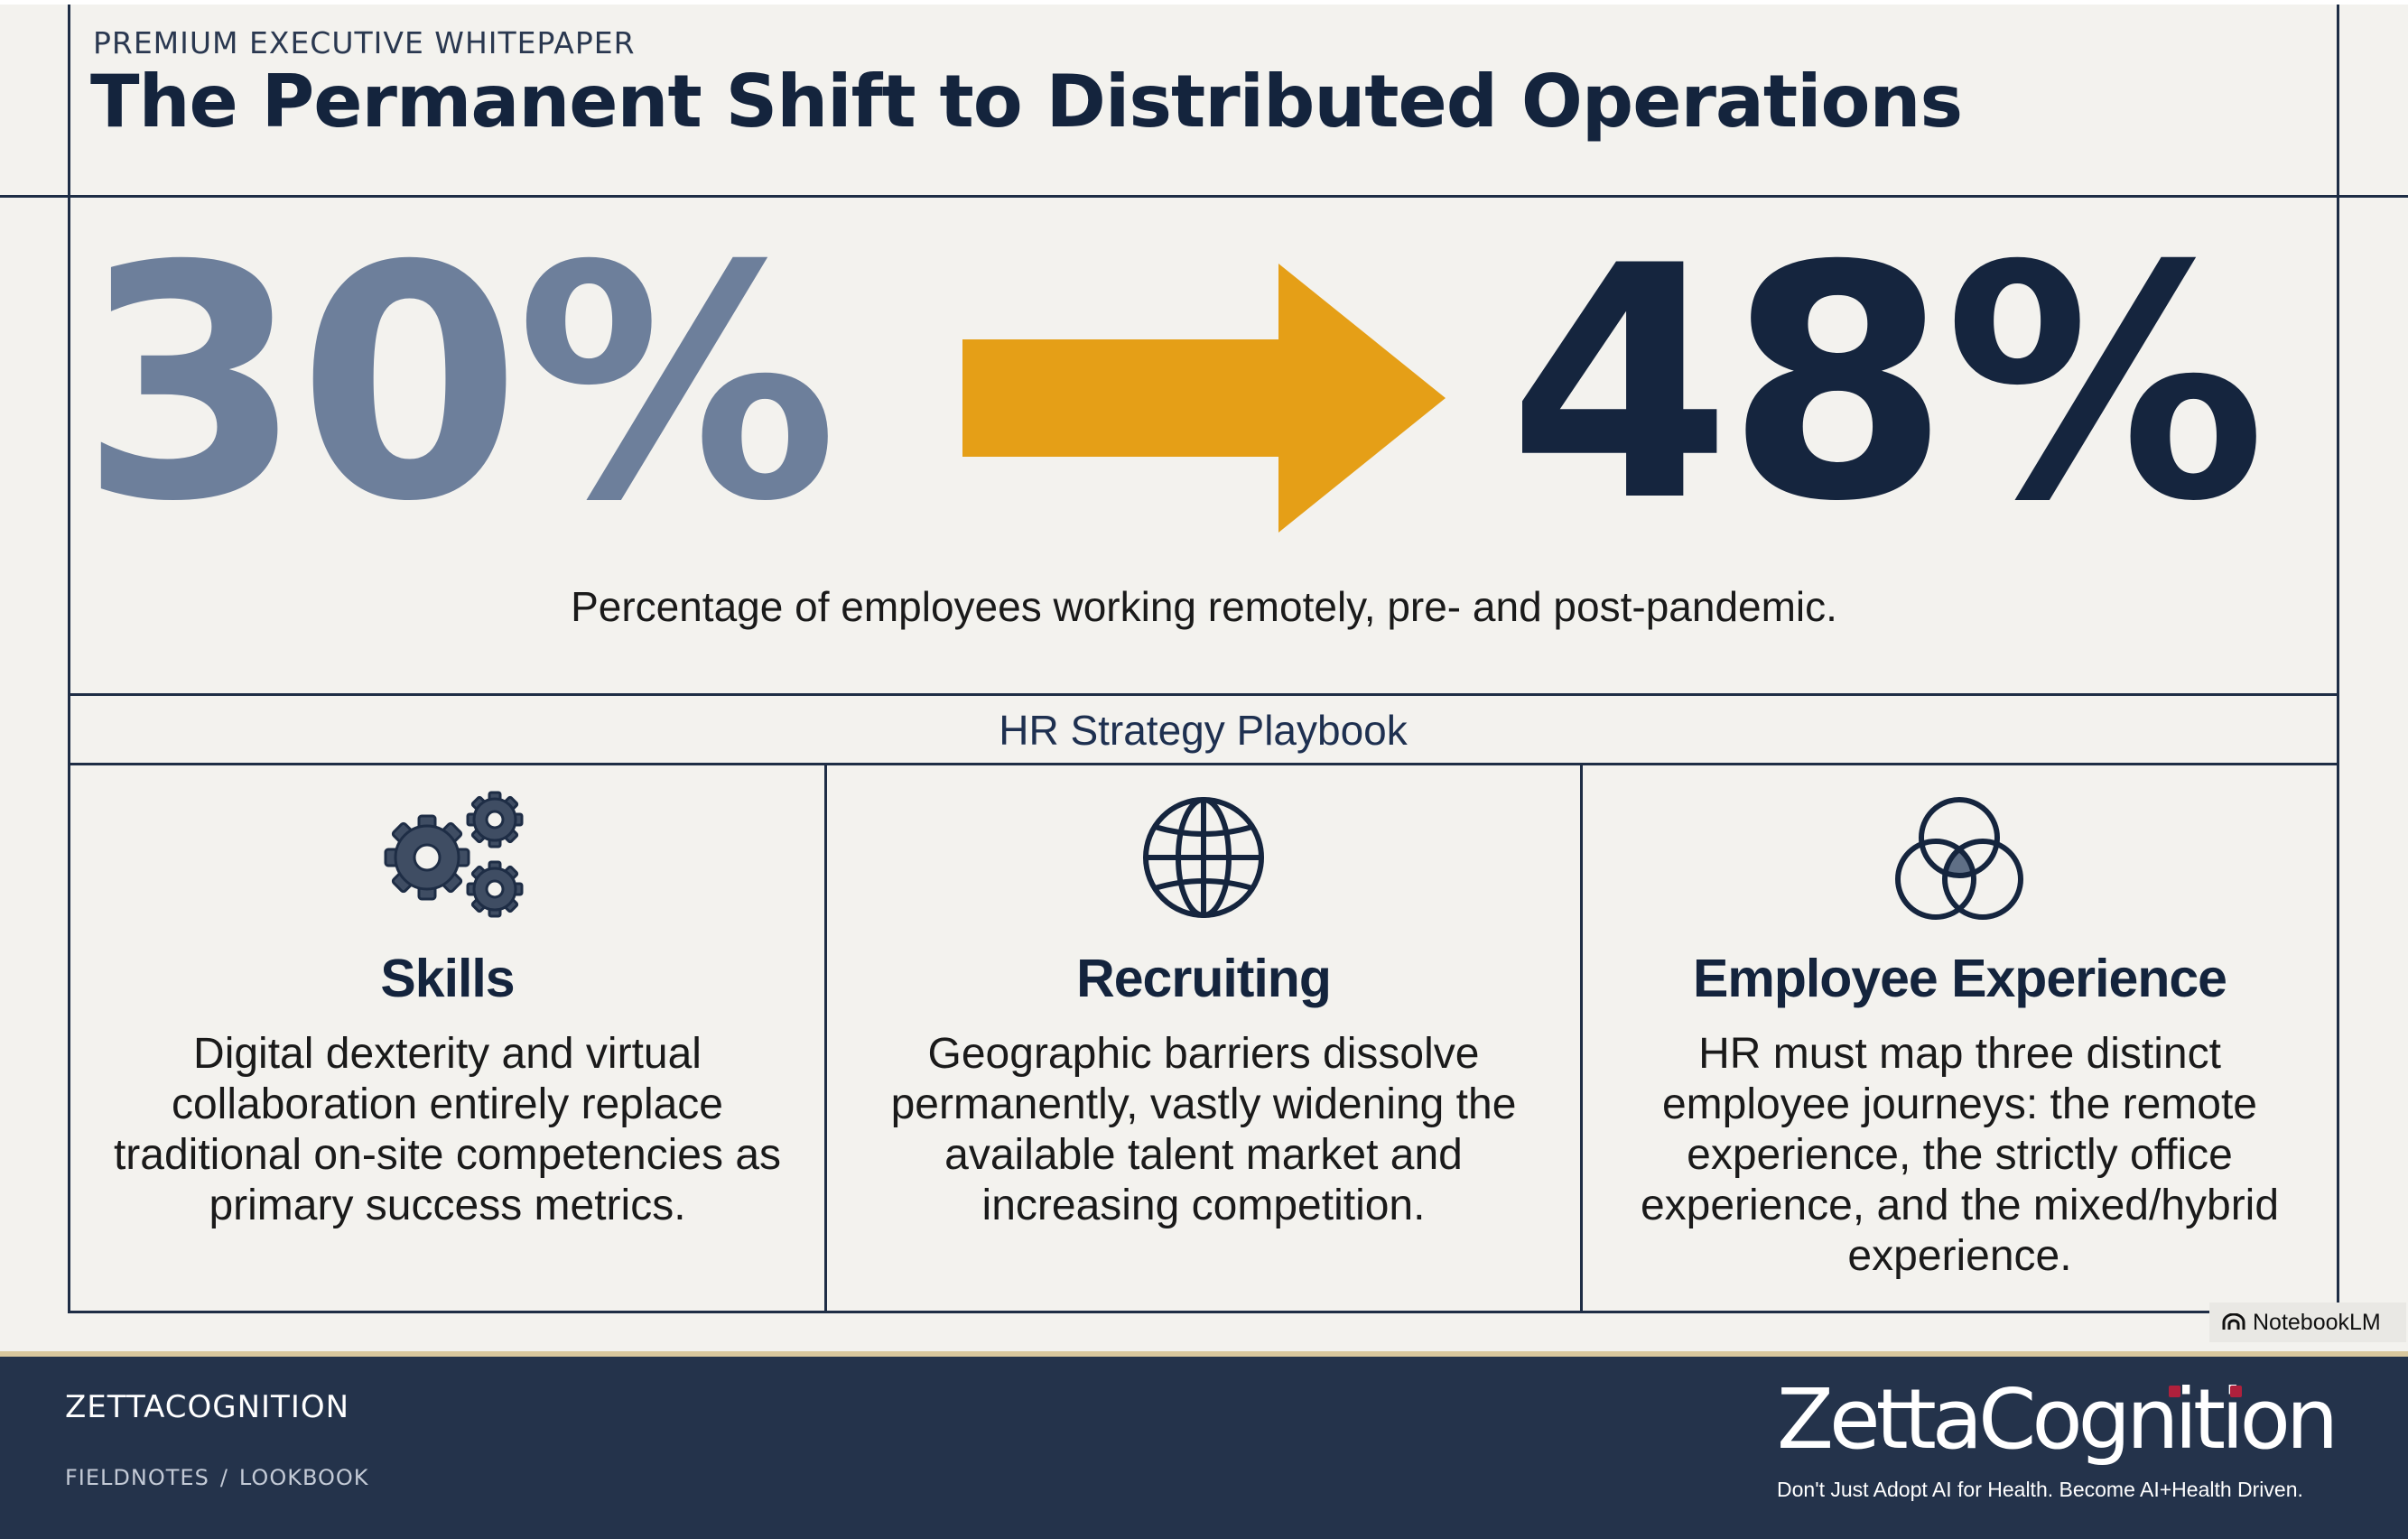 This screenshot has height=1539, width=2408. I want to click on playbook-title: HR Strategy Playbook, so click(1203, 730).